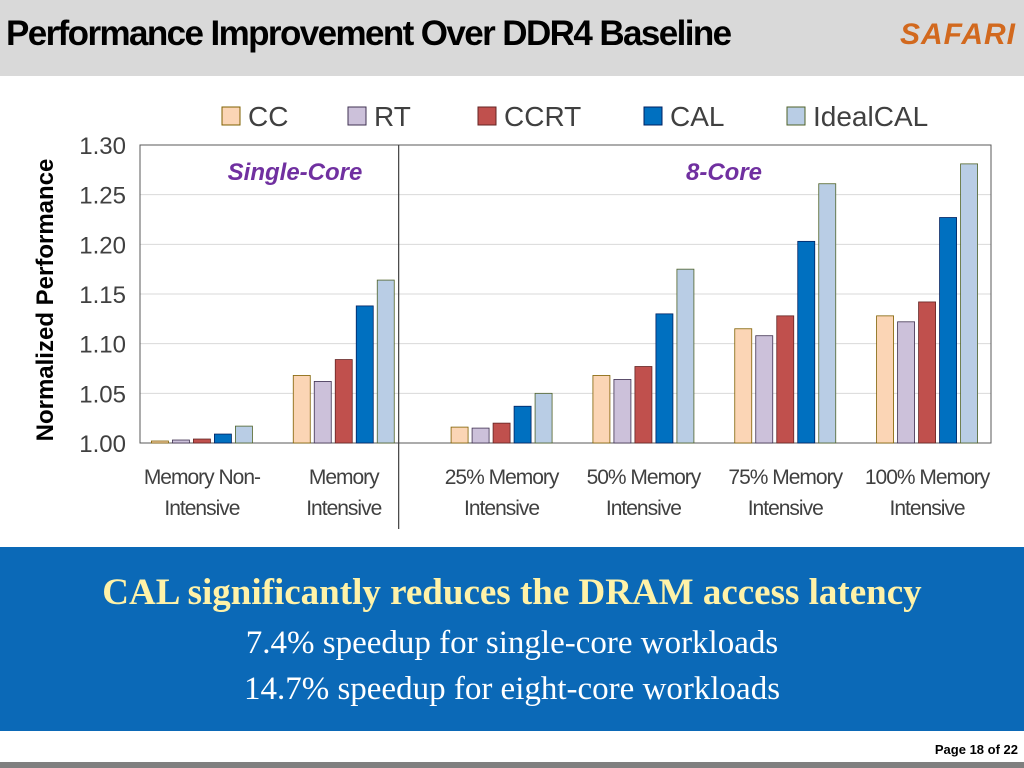 Image resolution: width=1024 pixels, height=768 pixels. What do you see at coordinates (231, 116) in the screenshot?
I see `legend-swatch-cc` at bounding box center [231, 116].